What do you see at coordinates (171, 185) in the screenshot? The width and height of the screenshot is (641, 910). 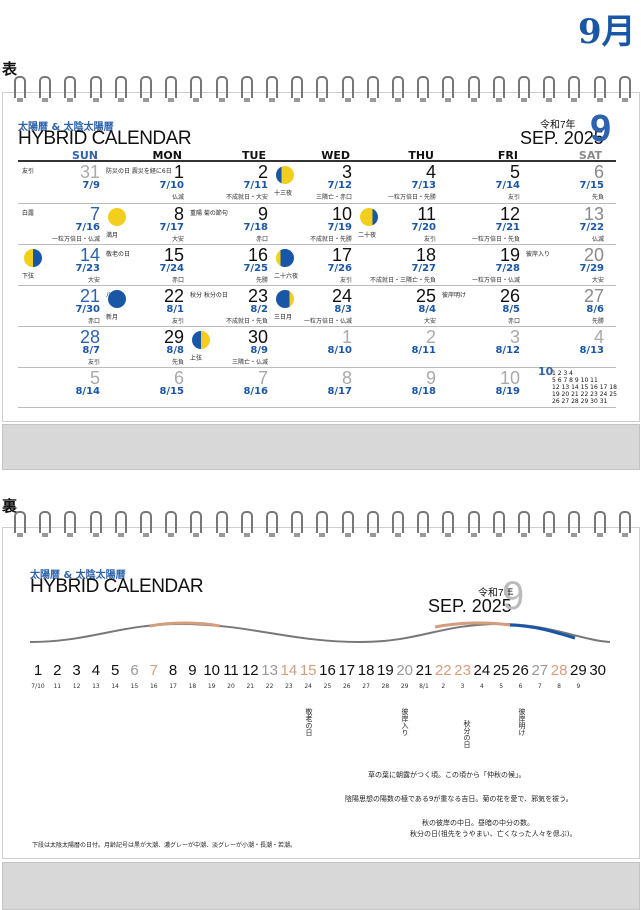 I see `lunar-date: 7/10` at bounding box center [171, 185].